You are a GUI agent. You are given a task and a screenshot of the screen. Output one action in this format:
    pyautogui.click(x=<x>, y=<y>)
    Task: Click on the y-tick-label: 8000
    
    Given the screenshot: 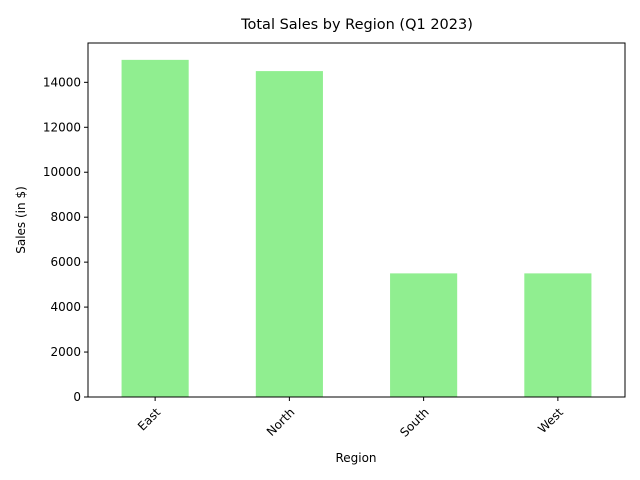 What is the action you would take?
    pyautogui.click(x=65, y=217)
    